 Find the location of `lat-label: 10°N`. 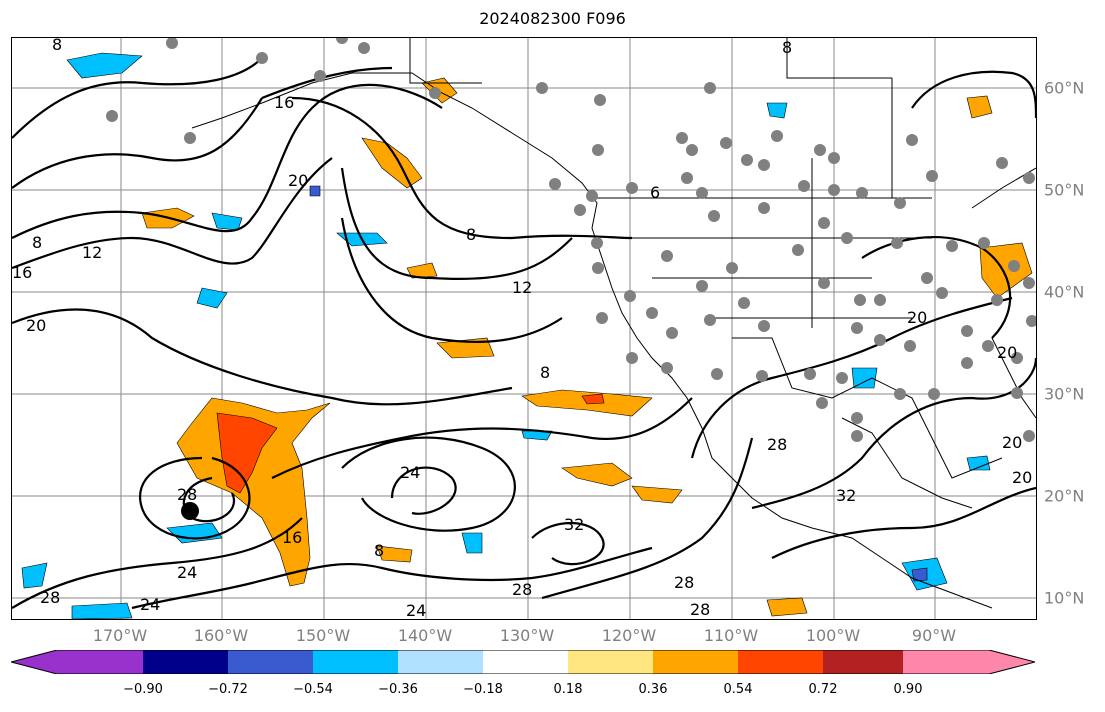

lat-label: 10°N is located at coordinates (1064, 598).